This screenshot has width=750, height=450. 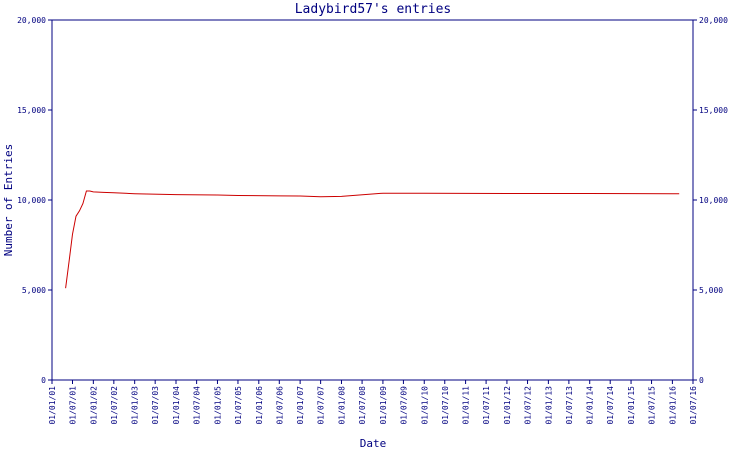 I want to click on x-tick-label: 01/07/08, so click(x=362, y=405).